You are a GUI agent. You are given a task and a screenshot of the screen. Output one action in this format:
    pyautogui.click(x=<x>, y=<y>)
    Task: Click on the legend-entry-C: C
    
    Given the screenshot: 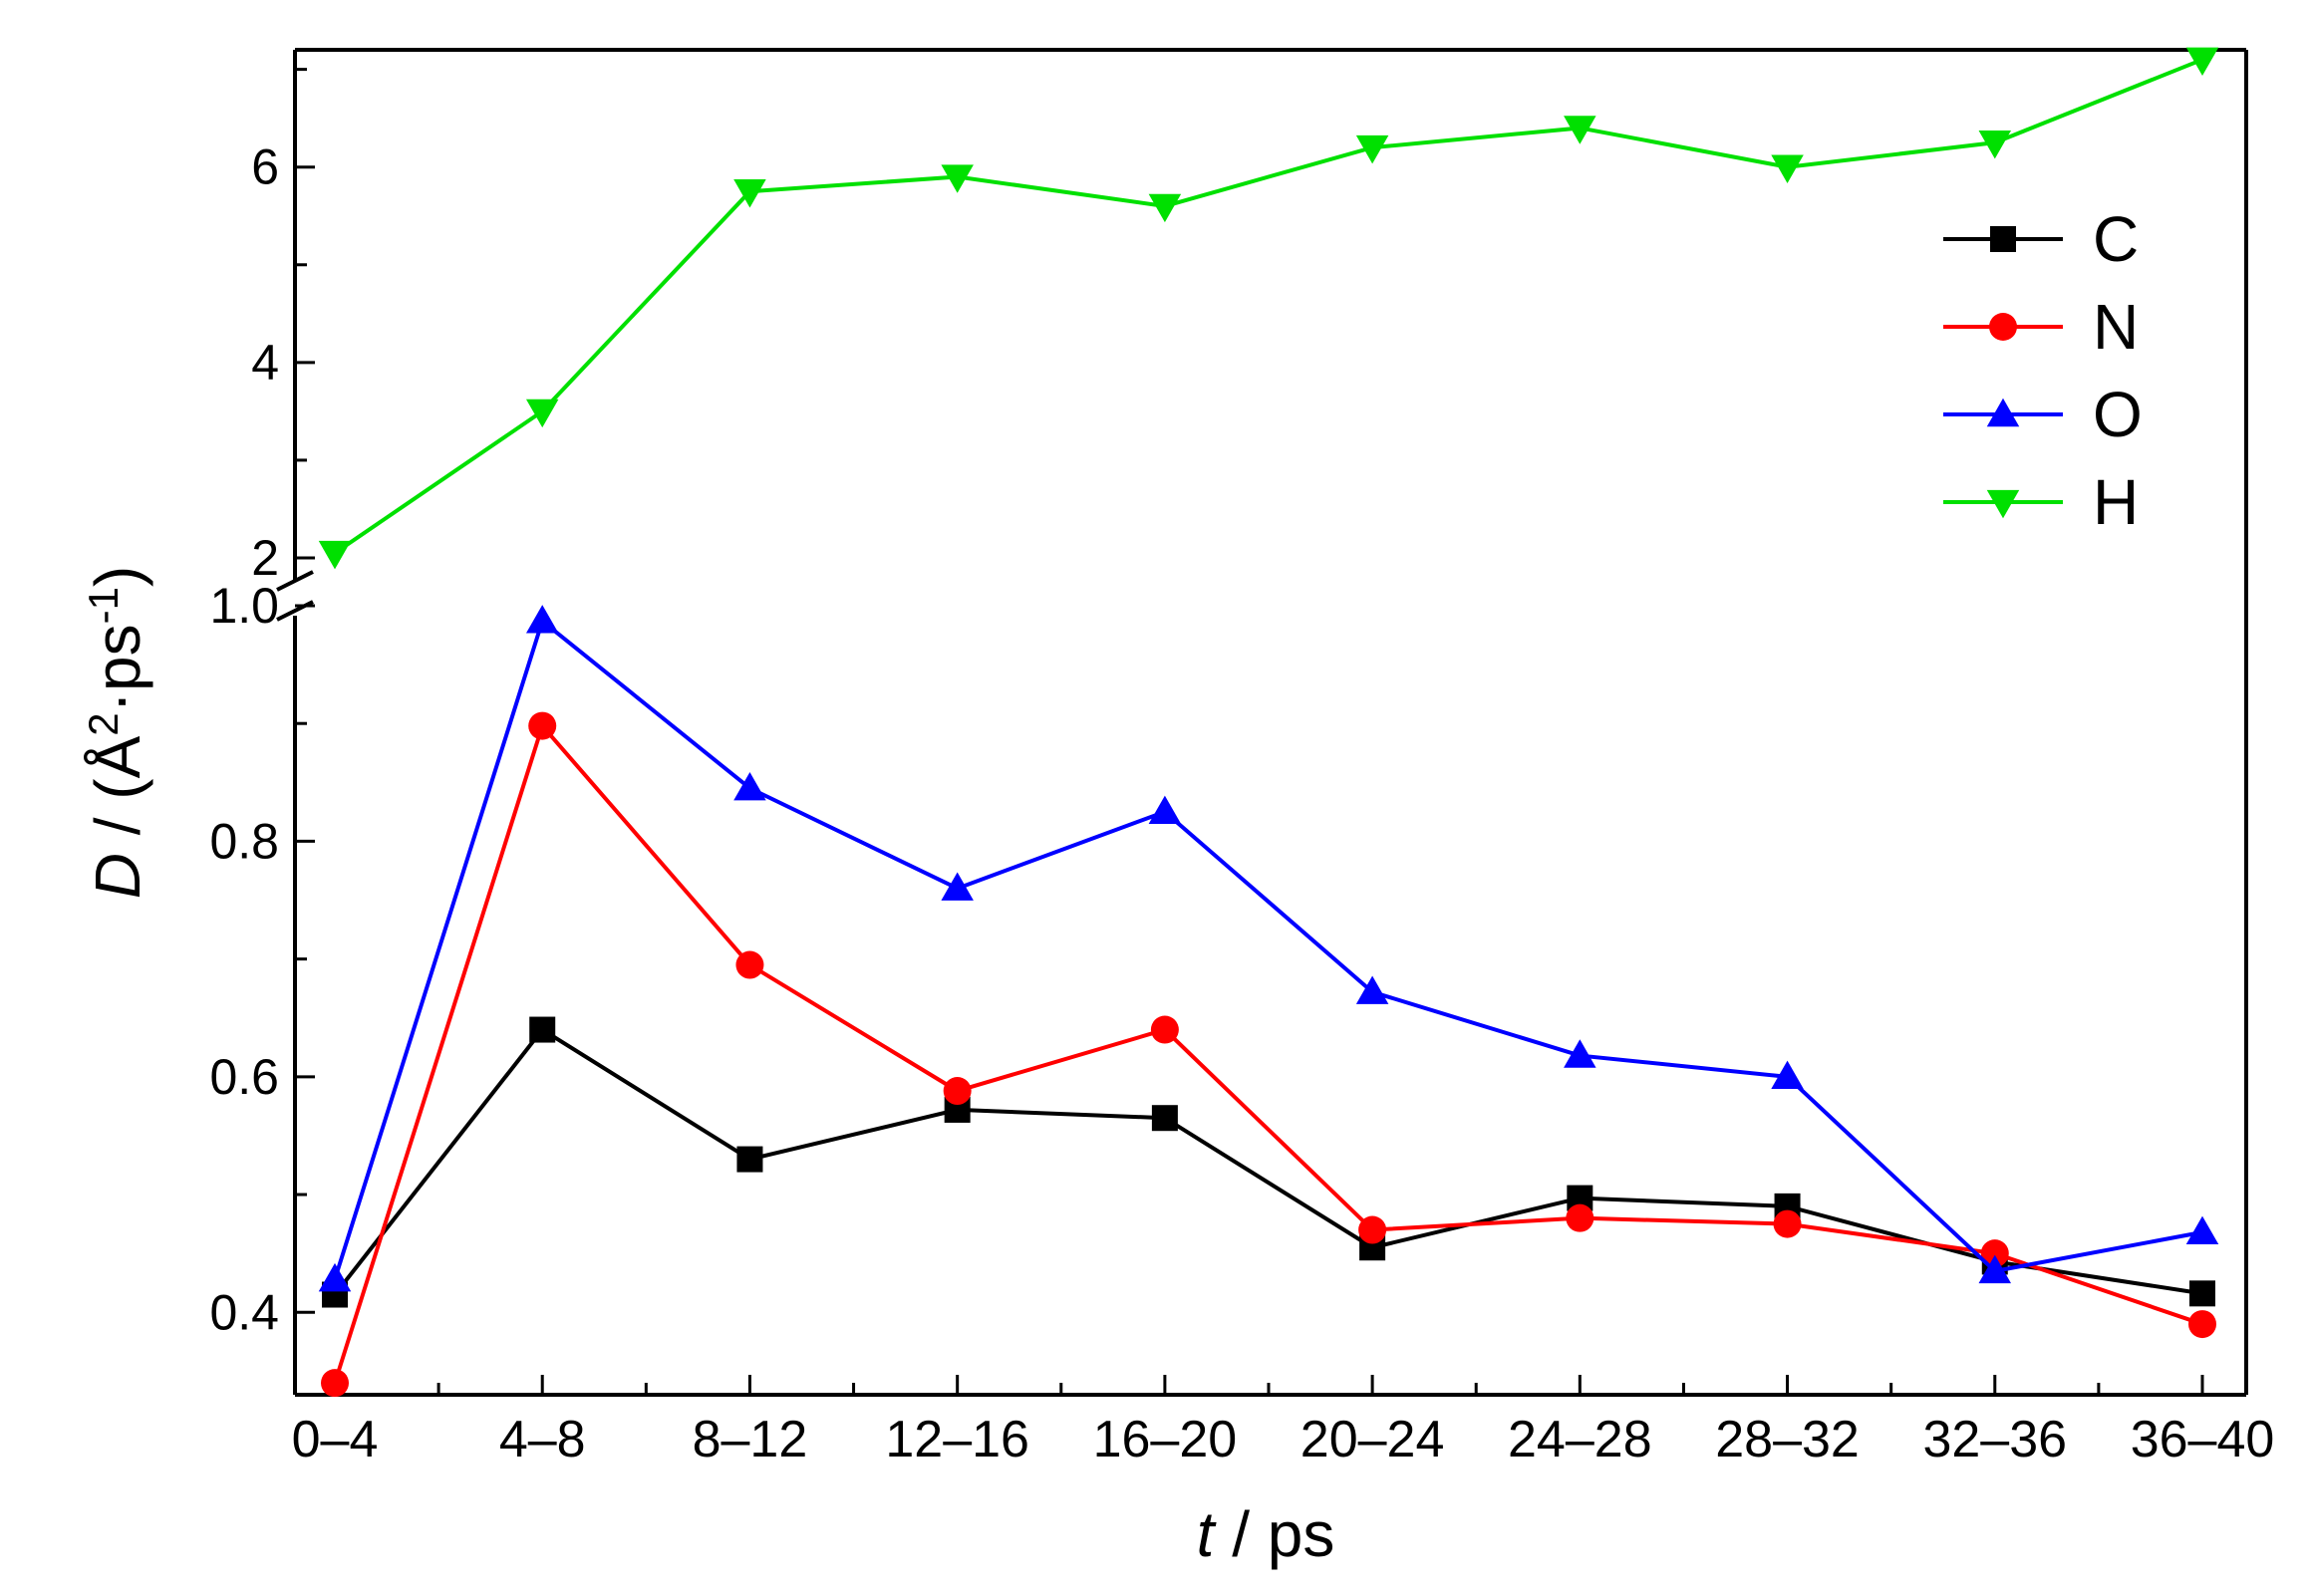 What is the action you would take?
    pyautogui.click(x=2041, y=239)
    